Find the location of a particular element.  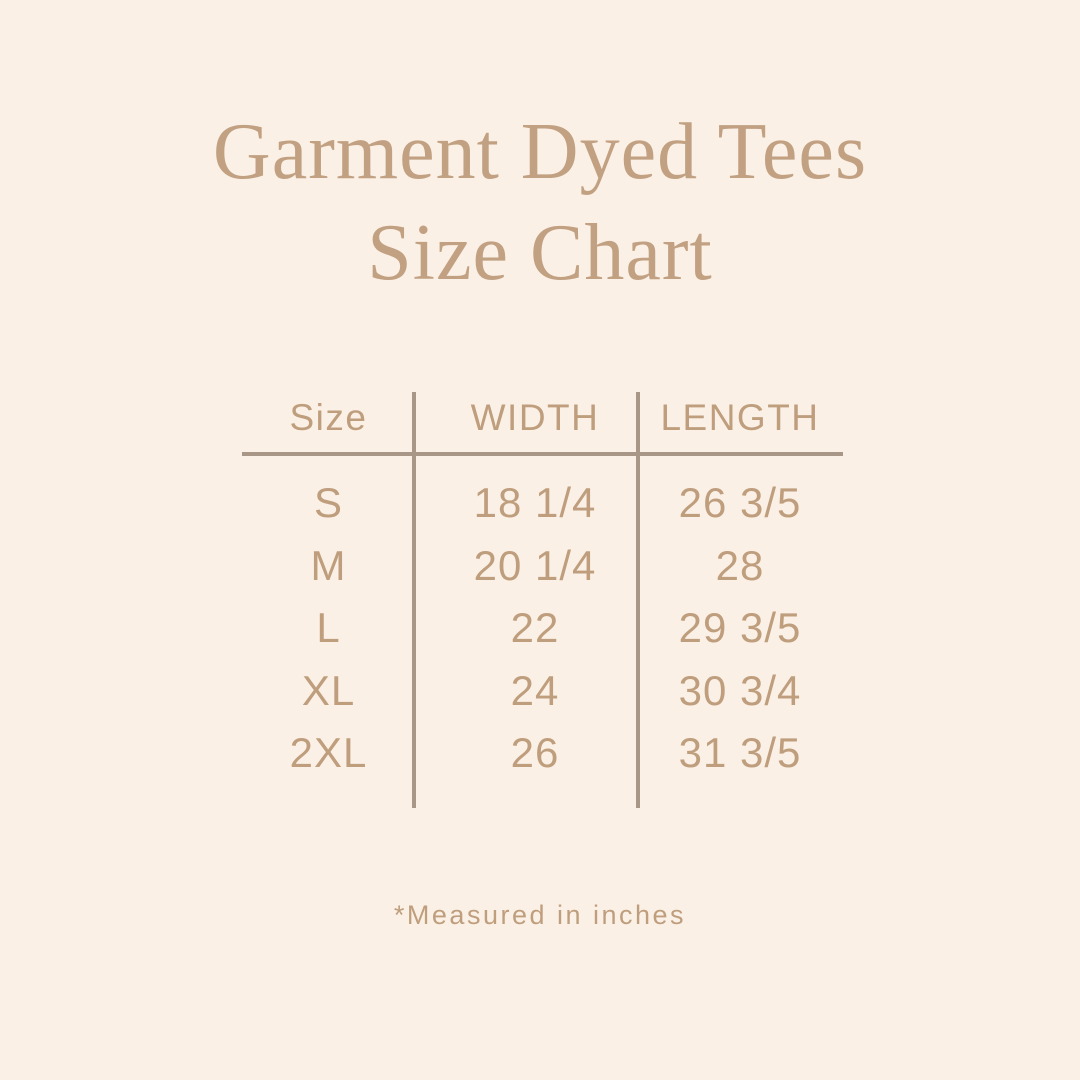

size-label: L is located at coordinates (328, 627).